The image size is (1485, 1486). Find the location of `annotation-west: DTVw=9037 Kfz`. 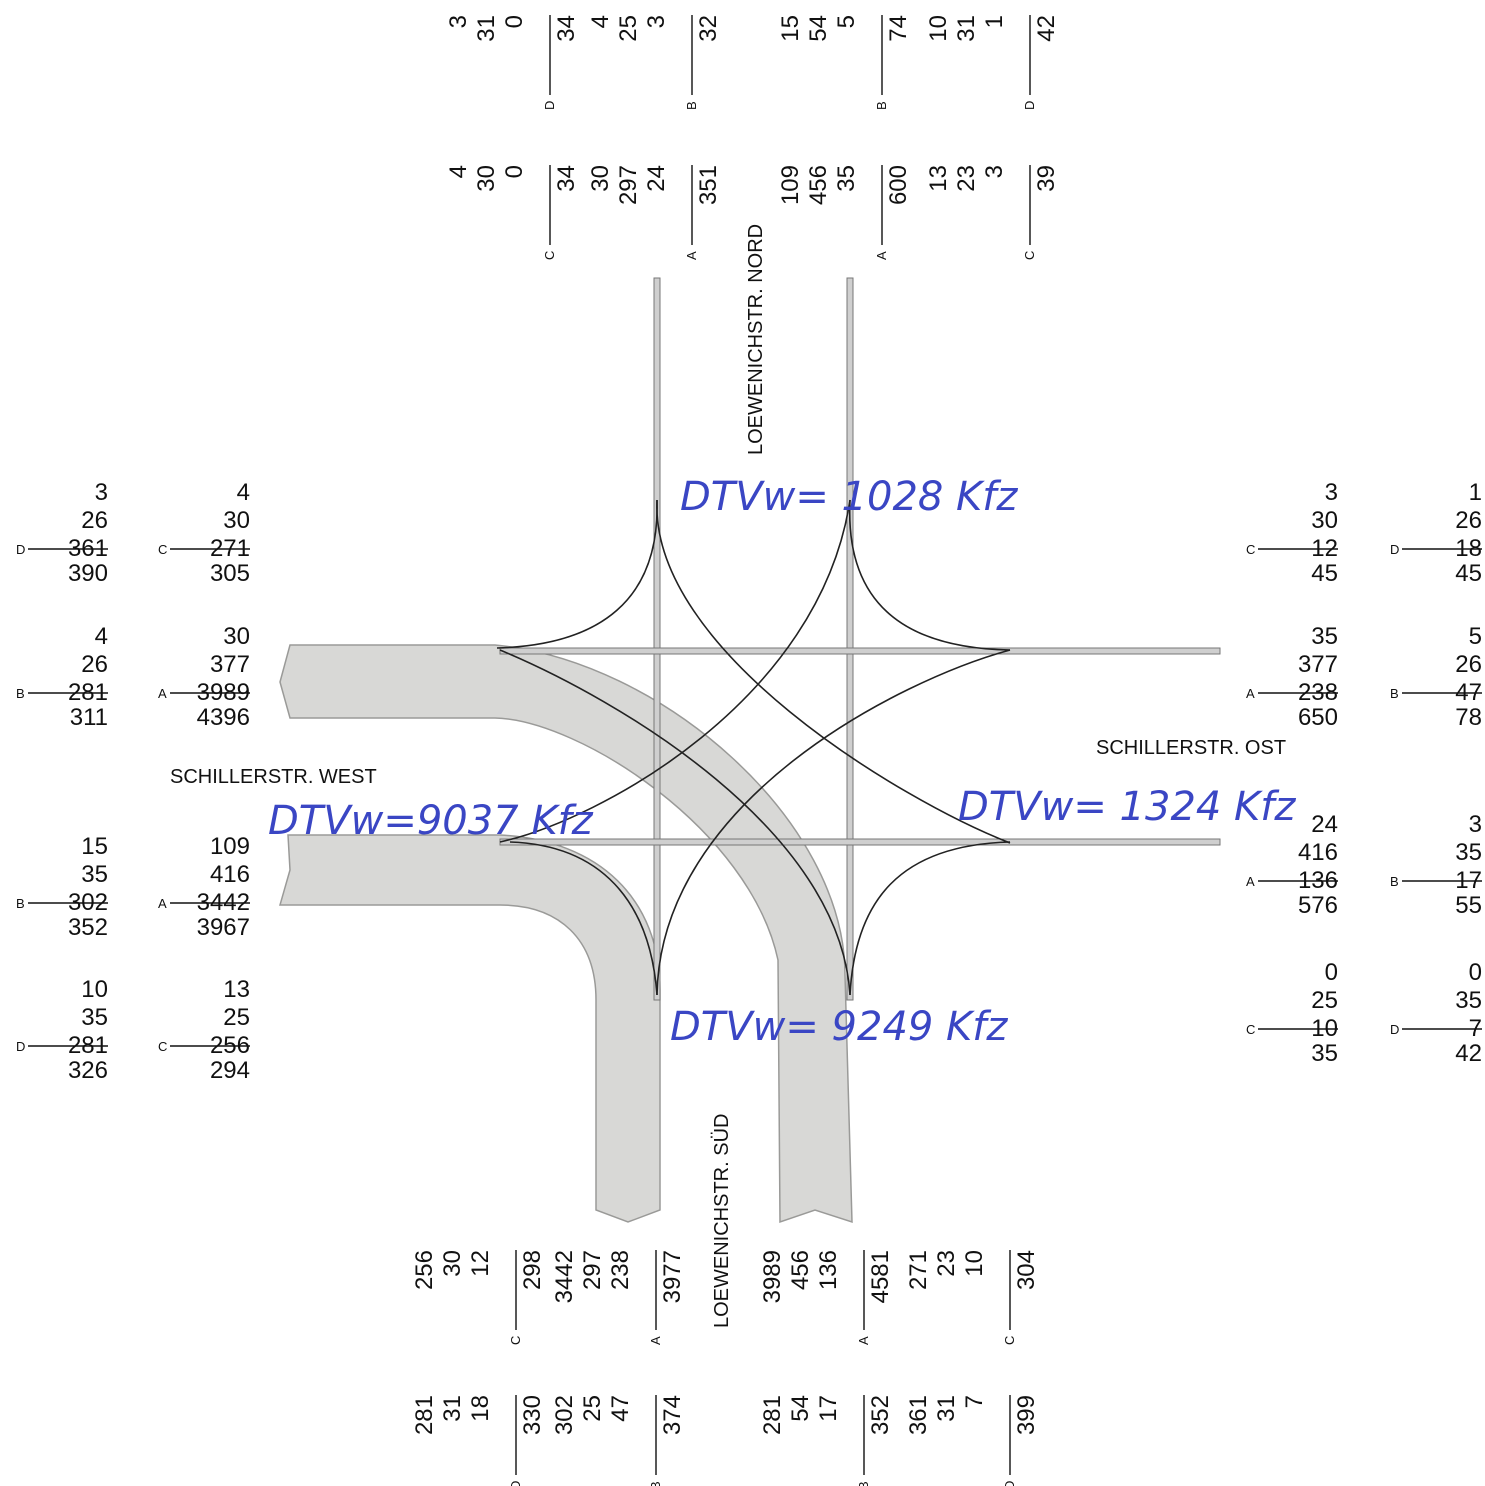

annotation-west: DTVw=9037 Kfz is located at coordinates (431, 821).